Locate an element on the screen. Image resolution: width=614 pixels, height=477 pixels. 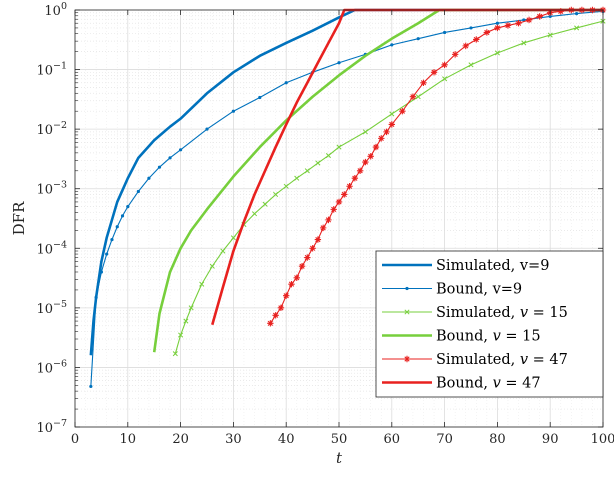
x-tick-label: 70 is located at coordinates (444, 439).